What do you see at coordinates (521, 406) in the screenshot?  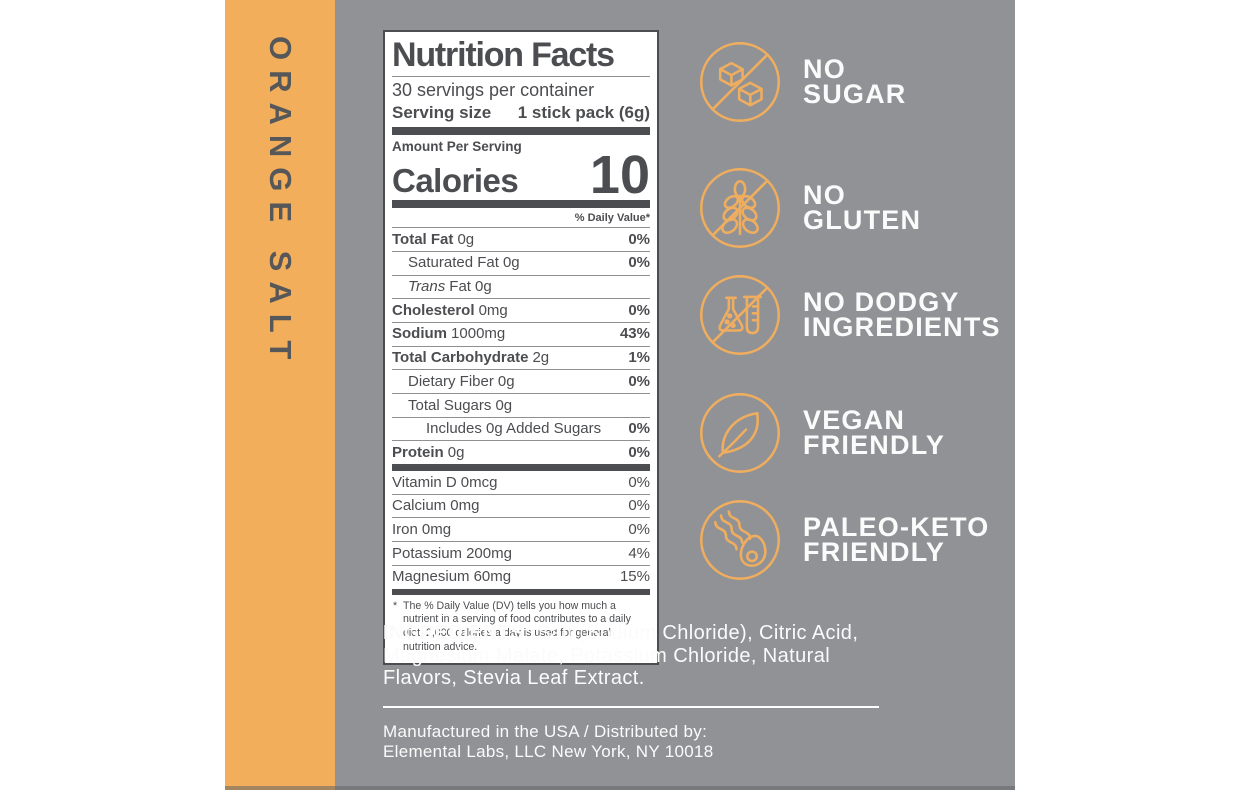 I see `nutrient-row-total-sugars: Total Sugars 0g` at bounding box center [521, 406].